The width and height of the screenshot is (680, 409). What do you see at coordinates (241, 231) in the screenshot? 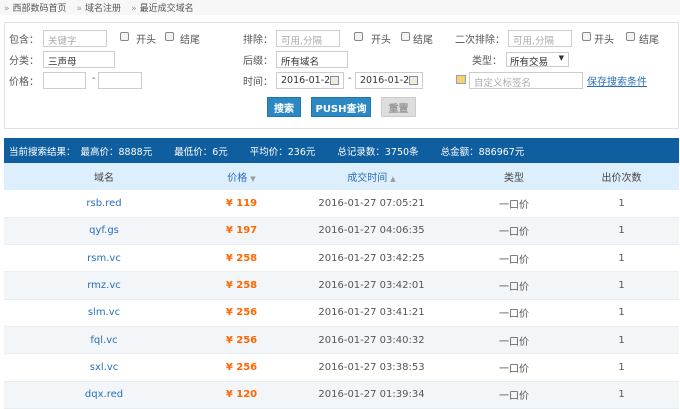
I see `price-cell: ¥ 197` at bounding box center [241, 231].